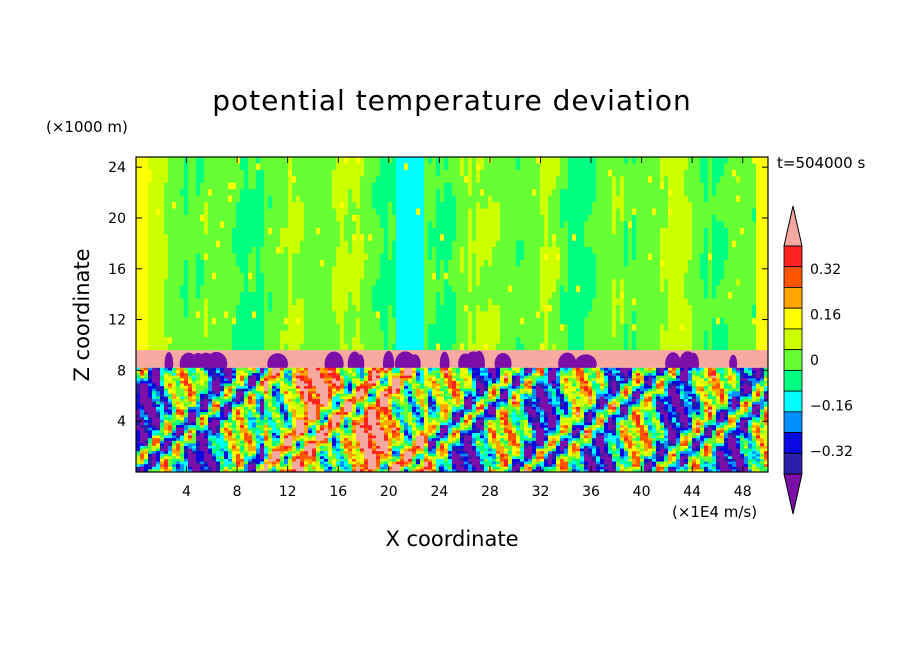 The height and width of the screenshot is (654, 904). I want to click on warm-band, so click(452, 359).